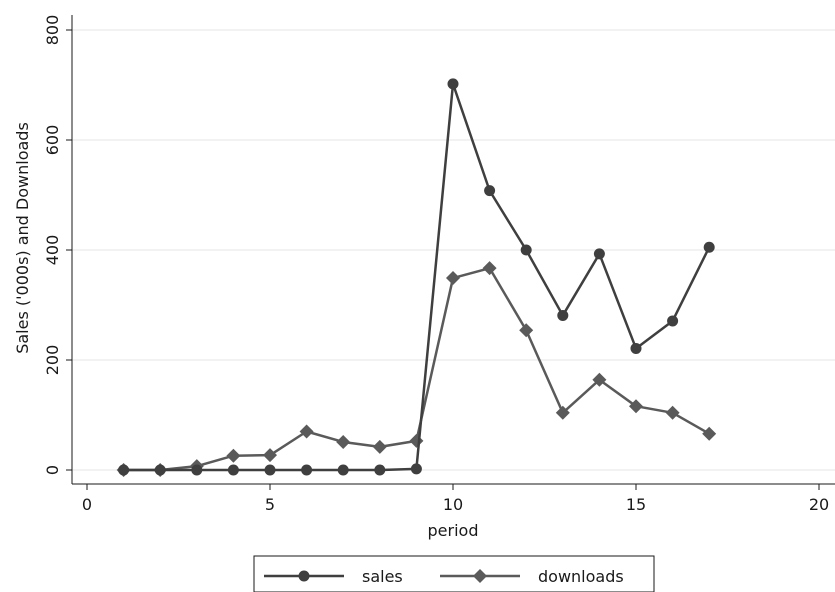  Describe the element at coordinates (22, 238) in the screenshot. I see `y-axis-title: Sales ('000s) and Downloads` at that location.